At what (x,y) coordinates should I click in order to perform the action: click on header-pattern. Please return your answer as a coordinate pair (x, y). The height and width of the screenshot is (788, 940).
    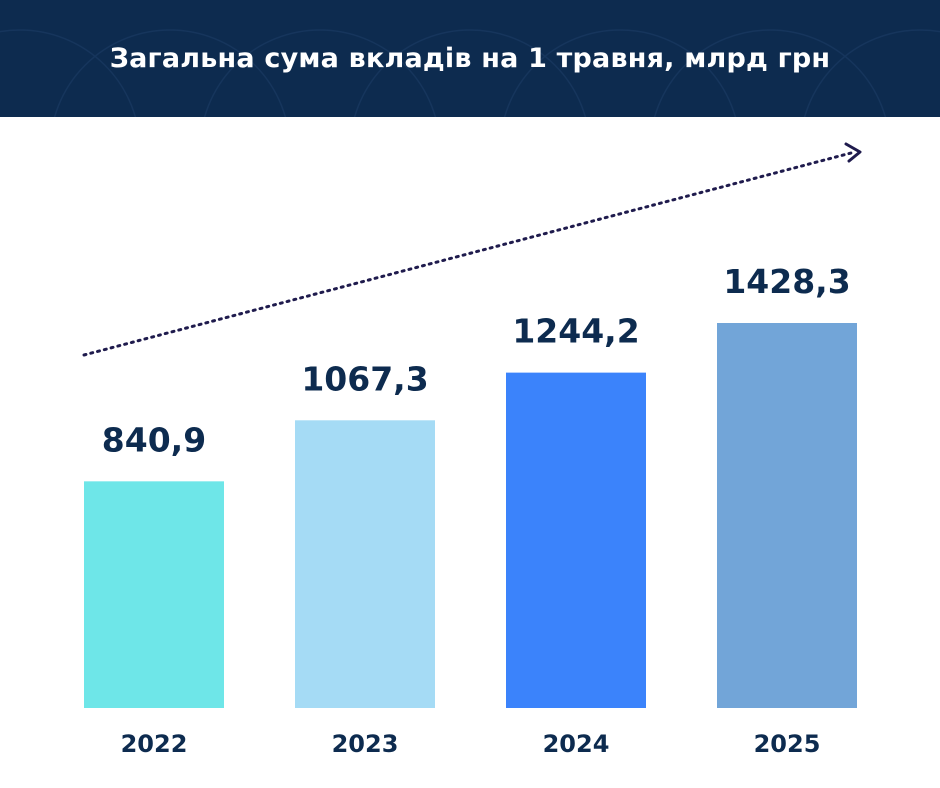
    Looking at the image, I should click on (470, 73).